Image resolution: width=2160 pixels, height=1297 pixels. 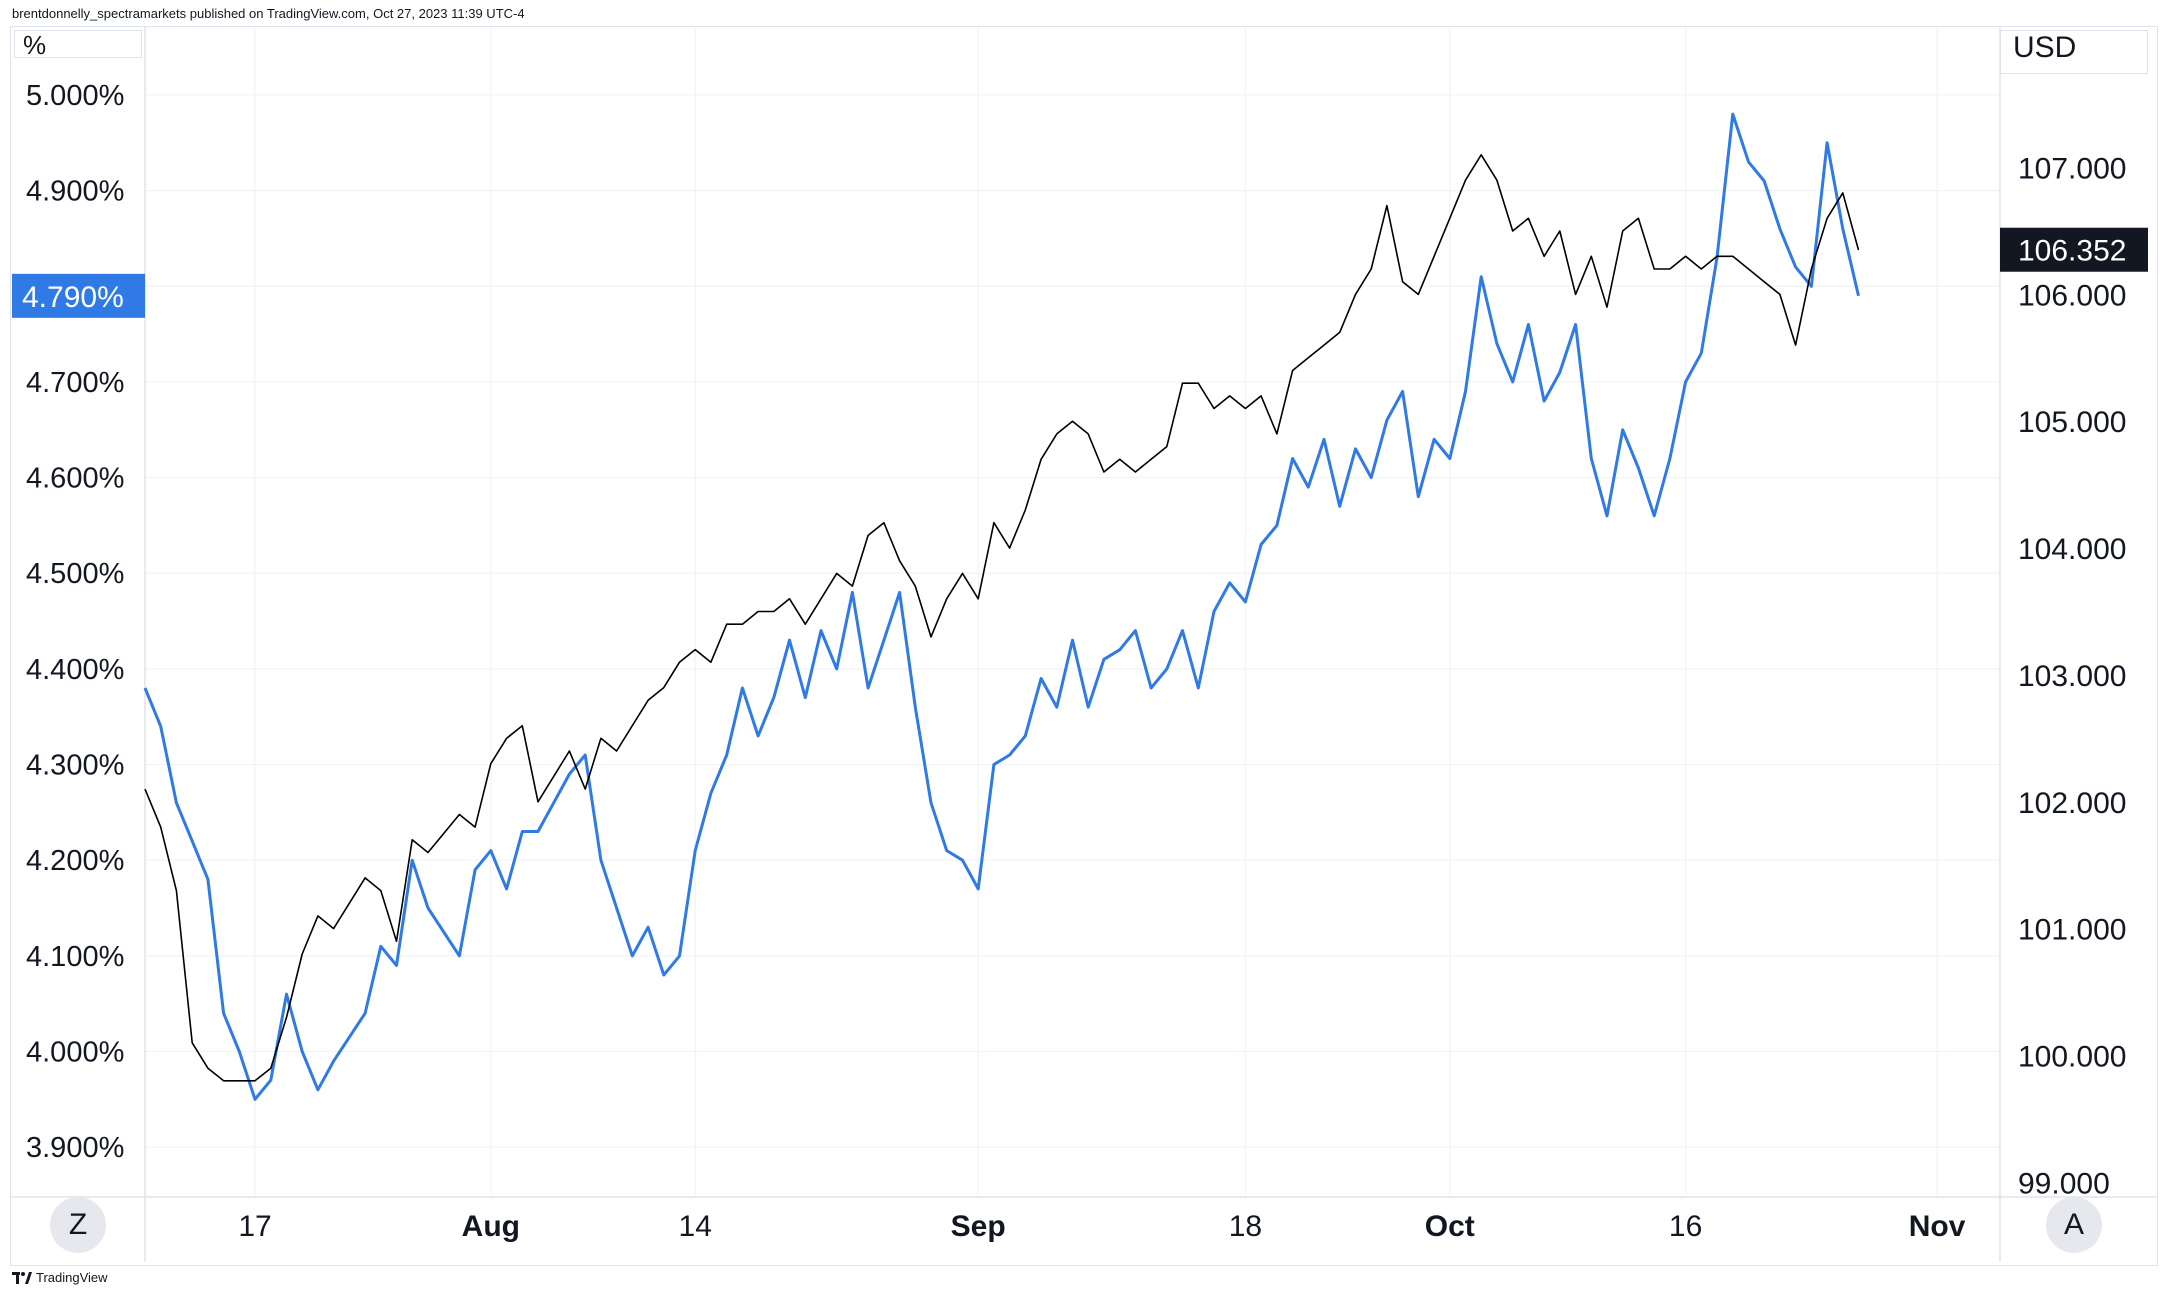 What do you see at coordinates (1101, 1226) in the screenshot?
I see `x-axis-ticks: 17 Aug 14 Sep 18 Oct 16 Nov` at bounding box center [1101, 1226].